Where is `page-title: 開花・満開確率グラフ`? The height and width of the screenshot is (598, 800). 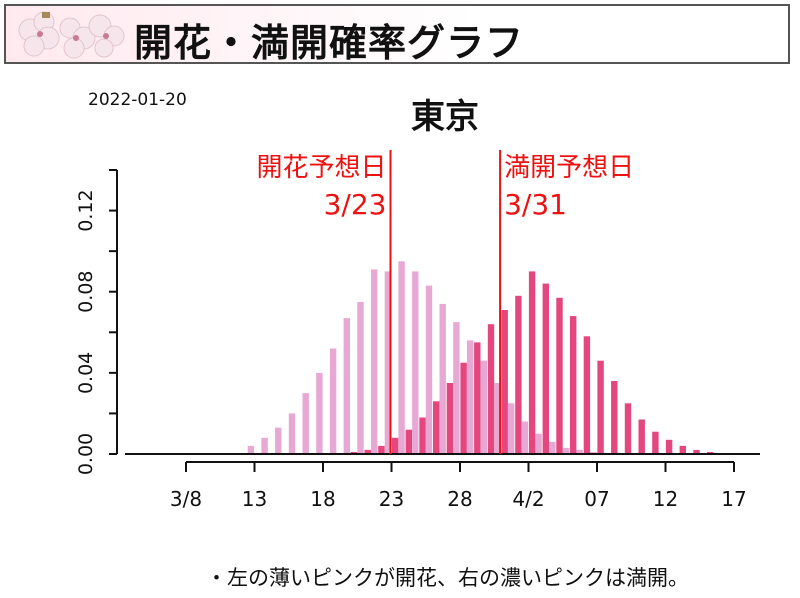
page-title: 開花・満開確率グラフ is located at coordinates (329, 43).